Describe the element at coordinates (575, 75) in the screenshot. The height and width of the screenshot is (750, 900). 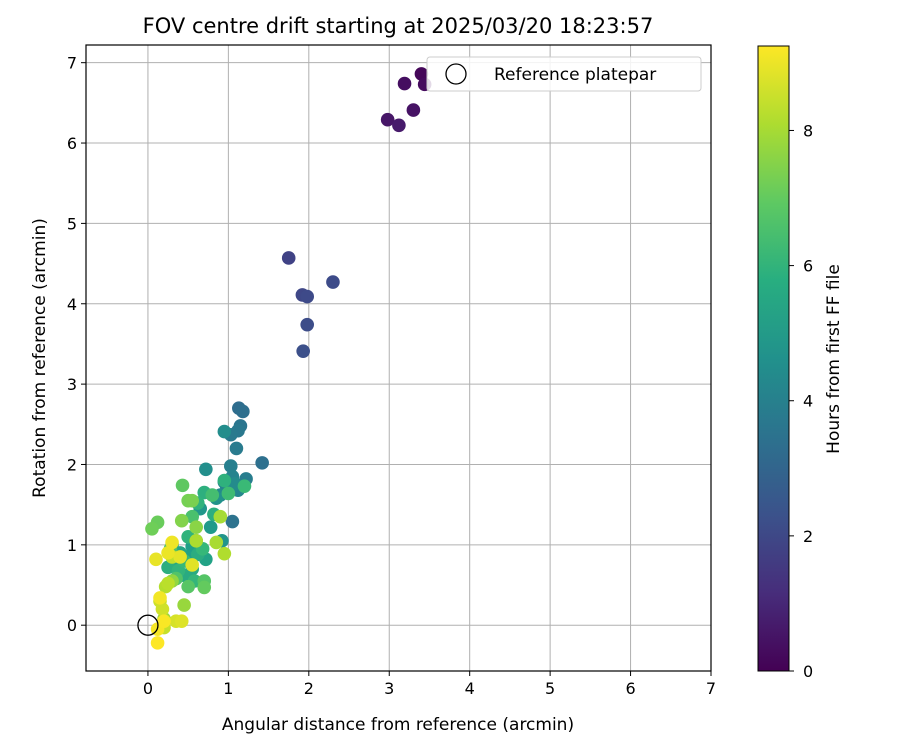
I see `legend-label-reference: Reference platepar` at that location.